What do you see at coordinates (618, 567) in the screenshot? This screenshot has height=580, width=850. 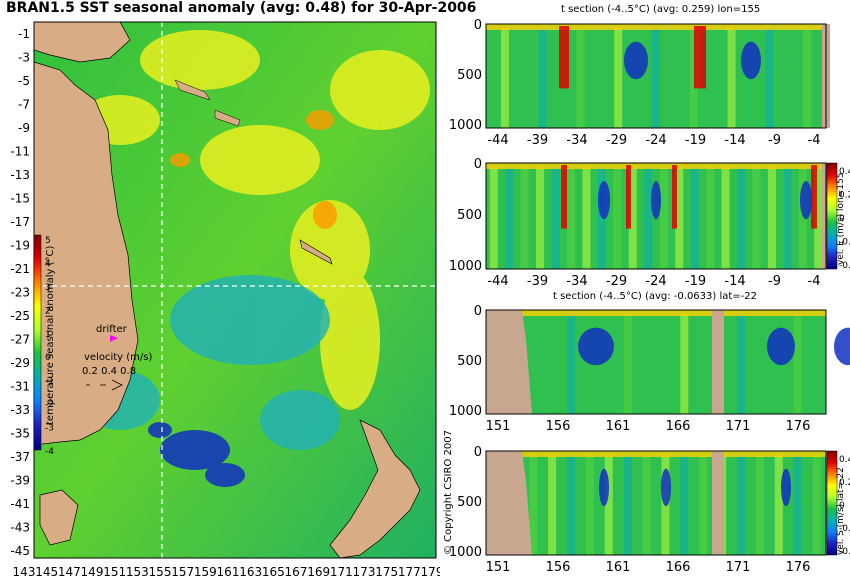 I see `x-tick-label: 161` at bounding box center [618, 567].